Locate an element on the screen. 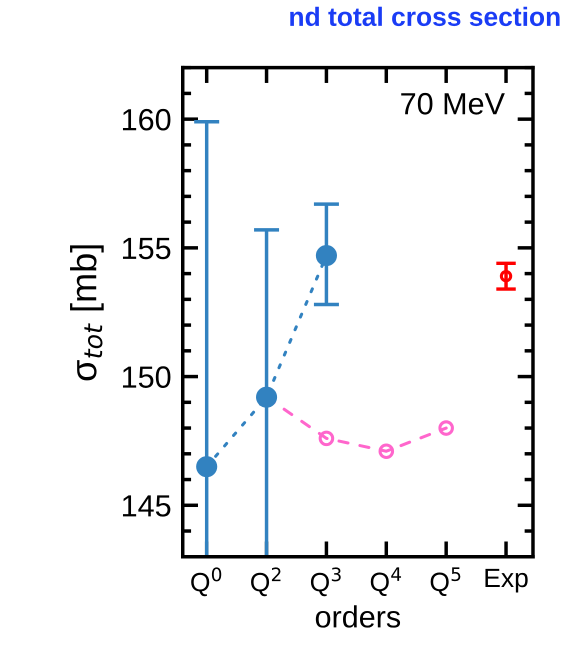 The image size is (564, 670). x-tick-label: Q$^{0}$ is located at coordinates (206, 581).